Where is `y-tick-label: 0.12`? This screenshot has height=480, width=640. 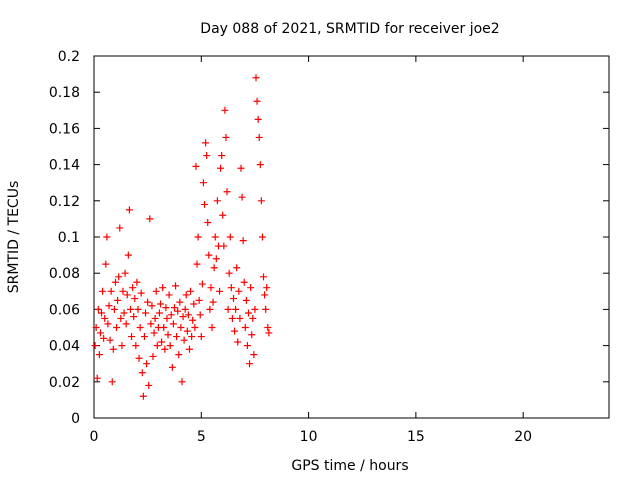 y-tick-label: 0.12 is located at coordinates (64, 202).